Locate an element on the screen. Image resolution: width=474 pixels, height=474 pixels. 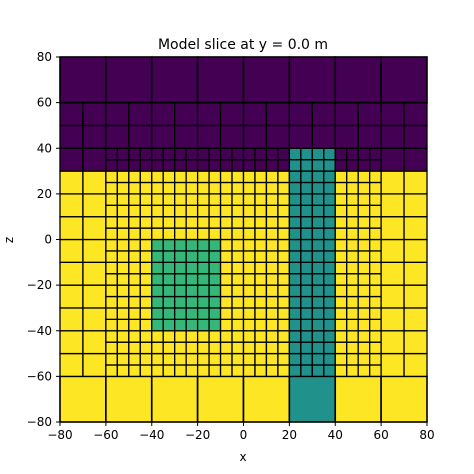
y-tick-label: −80 is located at coordinates (39, 422).